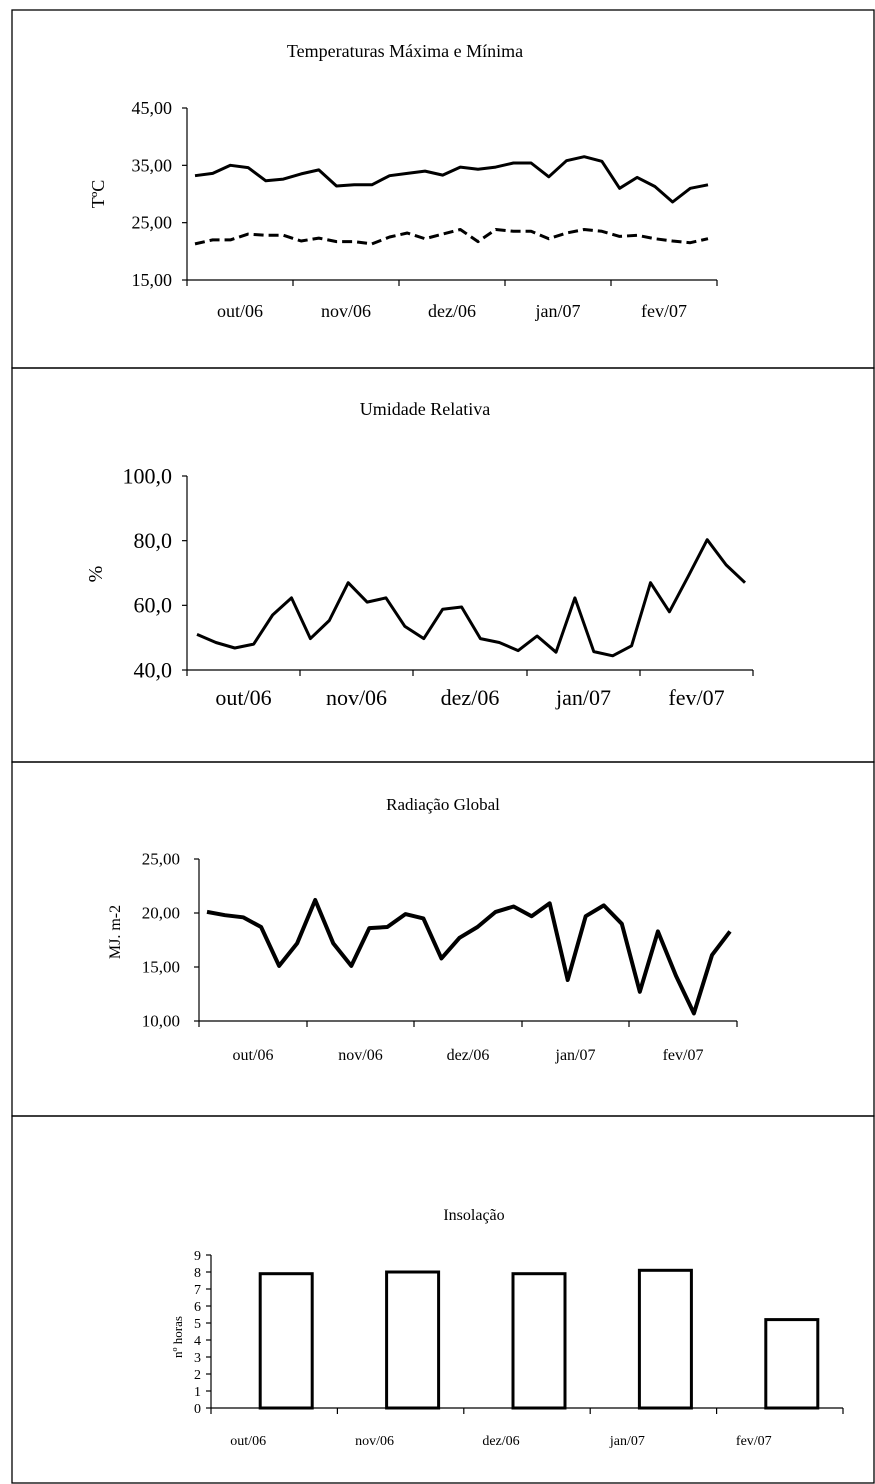  I want to click on insolation-bars, so click(539, 1339).